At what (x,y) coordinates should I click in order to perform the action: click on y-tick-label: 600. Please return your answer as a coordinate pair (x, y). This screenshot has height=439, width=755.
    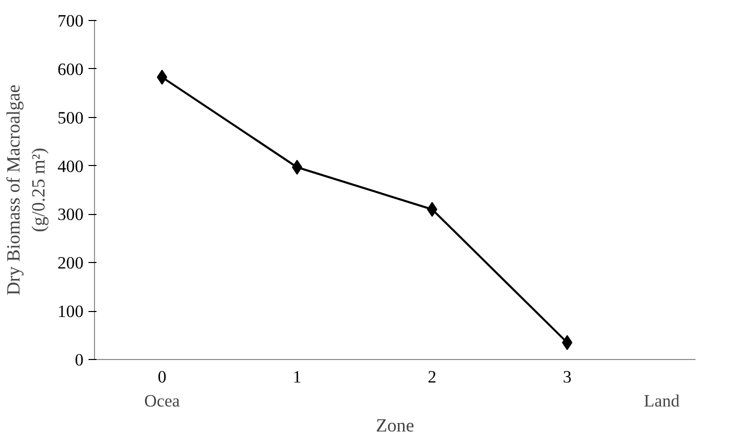
    Looking at the image, I should click on (71, 69).